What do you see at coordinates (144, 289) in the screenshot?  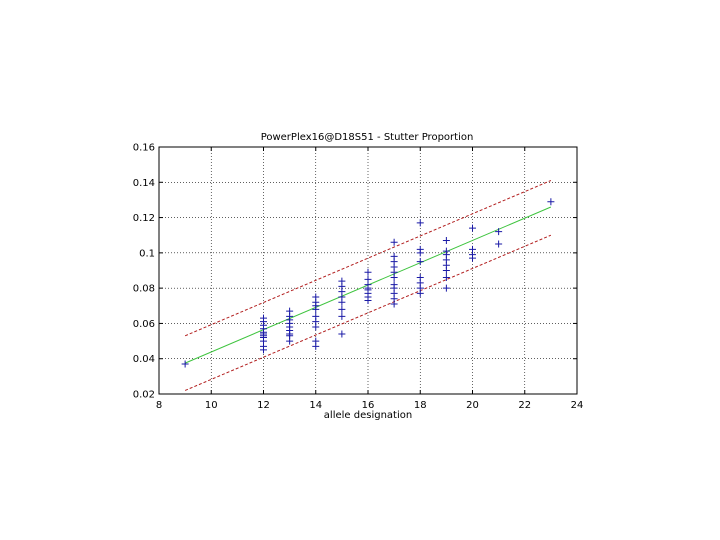 I see `y-tick-label: 0.08` at bounding box center [144, 289].